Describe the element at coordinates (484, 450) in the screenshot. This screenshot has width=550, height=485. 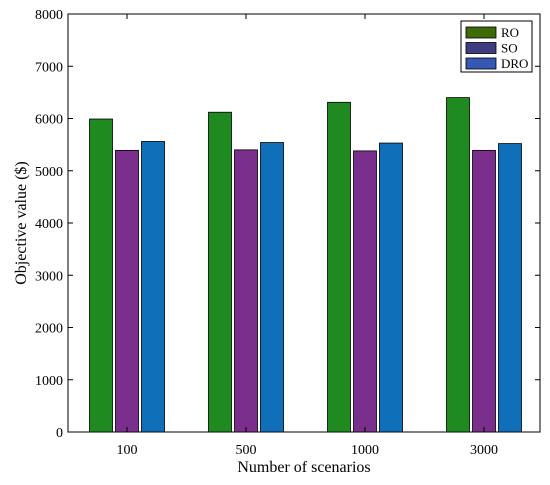
I see `x-tick-label: 3000` at that location.